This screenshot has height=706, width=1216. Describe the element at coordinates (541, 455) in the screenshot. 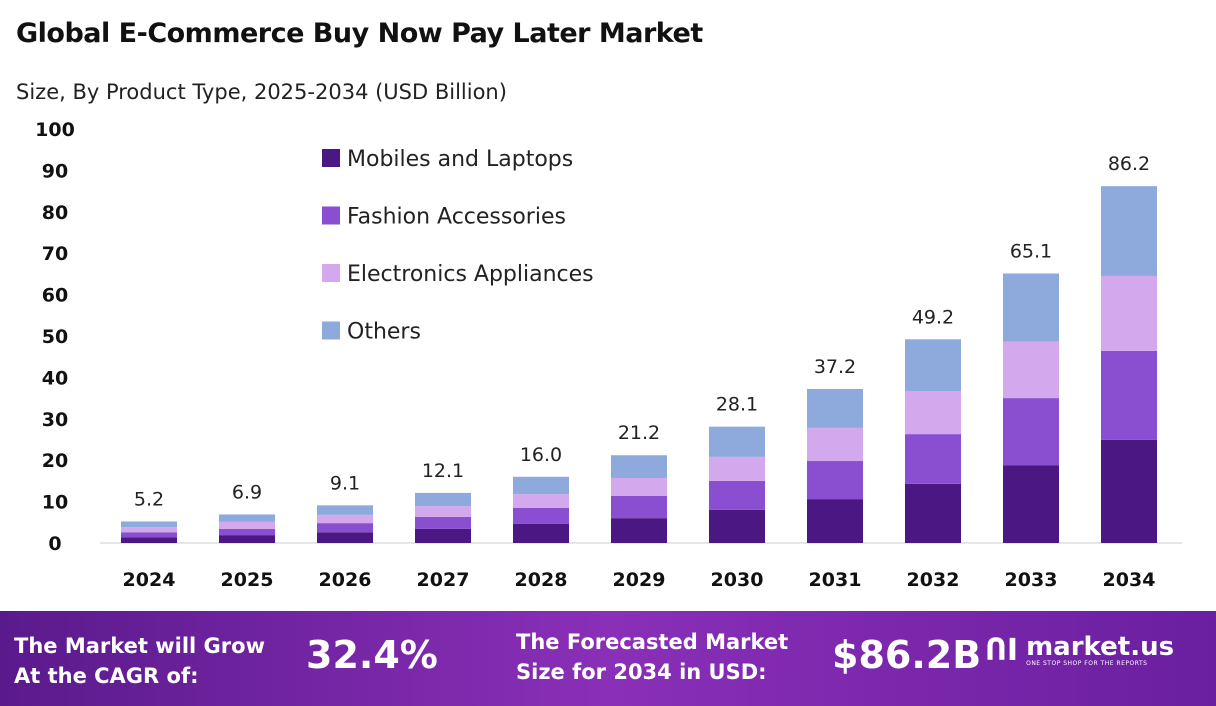

I see `total-label: 16.0` at that location.